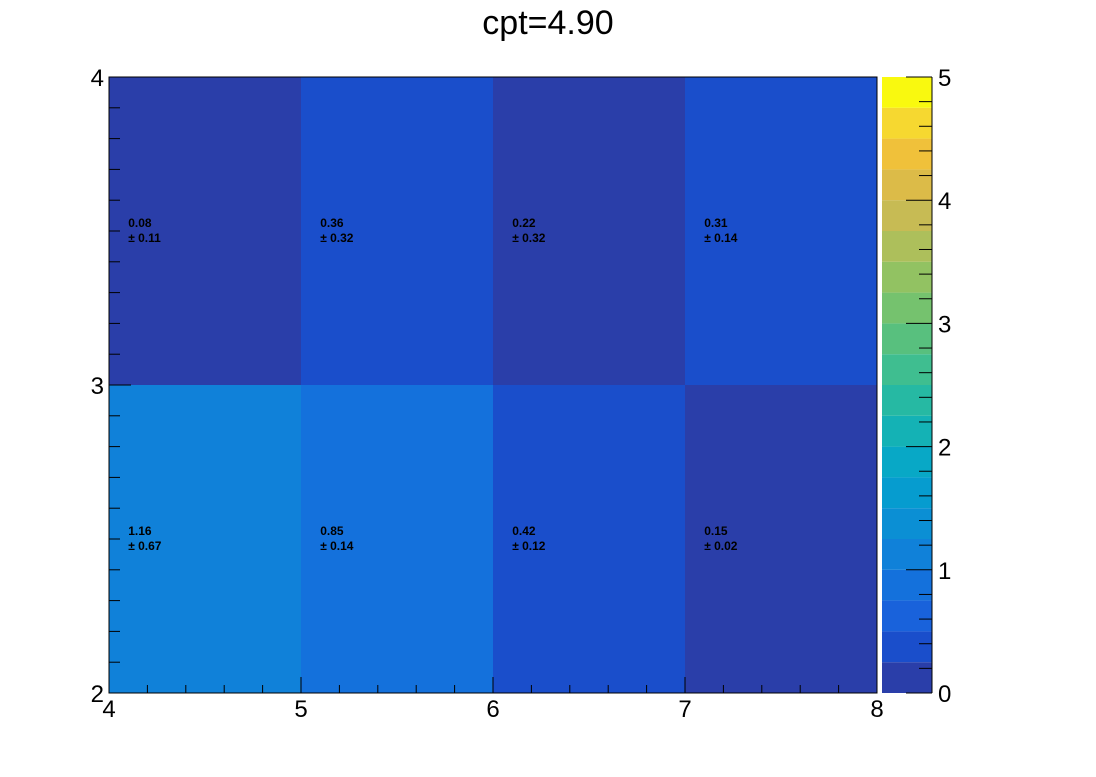  Describe the element at coordinates (944, 571) in the screenshot. I see `colorbar-tick-label: 1` at that location.